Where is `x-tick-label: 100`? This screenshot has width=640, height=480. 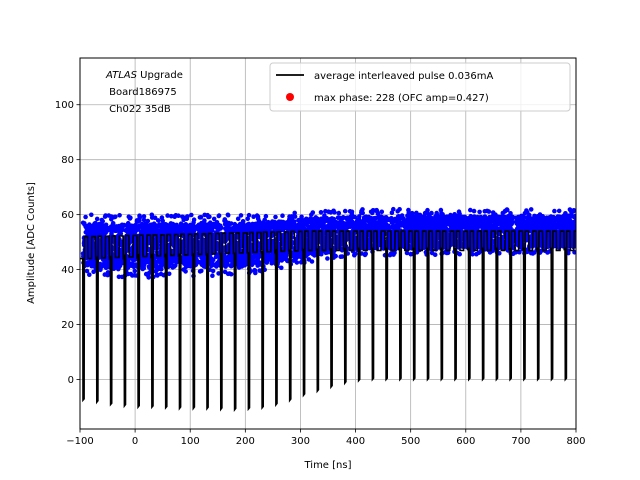
x-tick-label: 100 is located at coordinates (190, 441).